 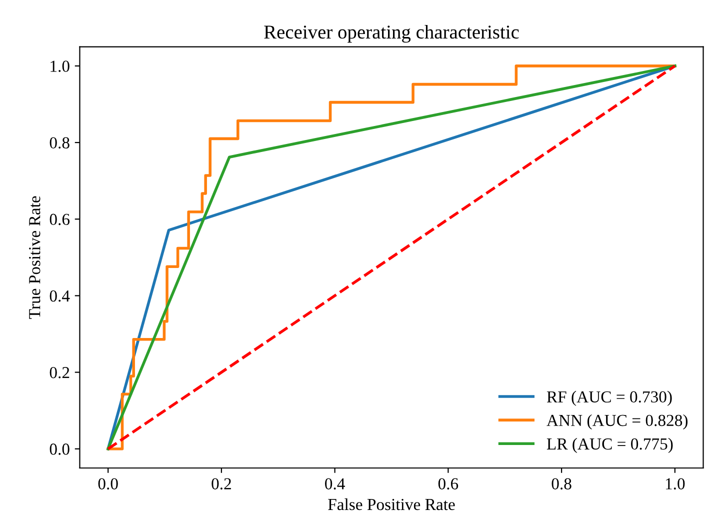 What do you see at coordinates (448, 484) in the screenshot?
I see `x-tick-label: 0.6` at bounding box center [448, 484].